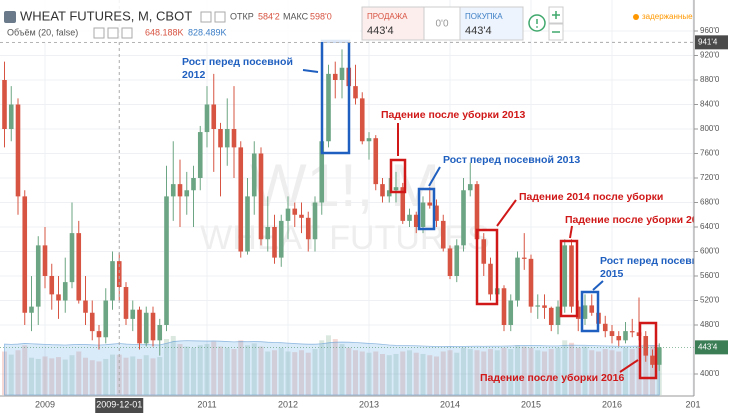 This screenshot has height=416, width=729. Describe the element at coordinates (710, 177) in the screenshot. I see `y-tick-label: 720'0` at that location.